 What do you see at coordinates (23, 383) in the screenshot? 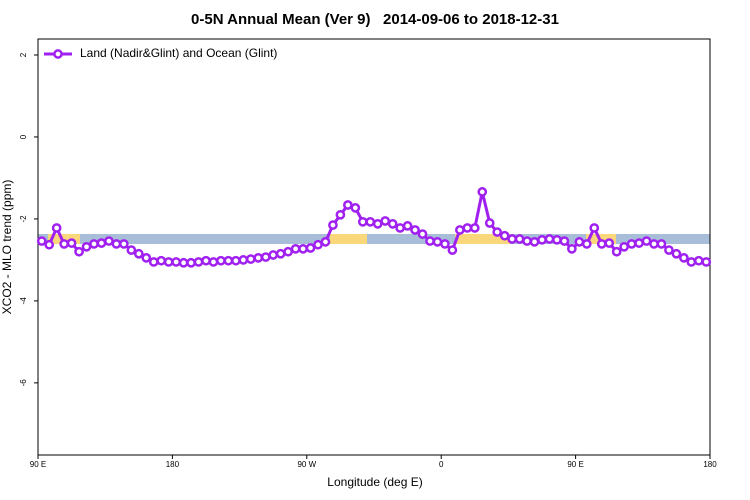
I see `y-tick-label: -6` at bounding box center [23, 383].